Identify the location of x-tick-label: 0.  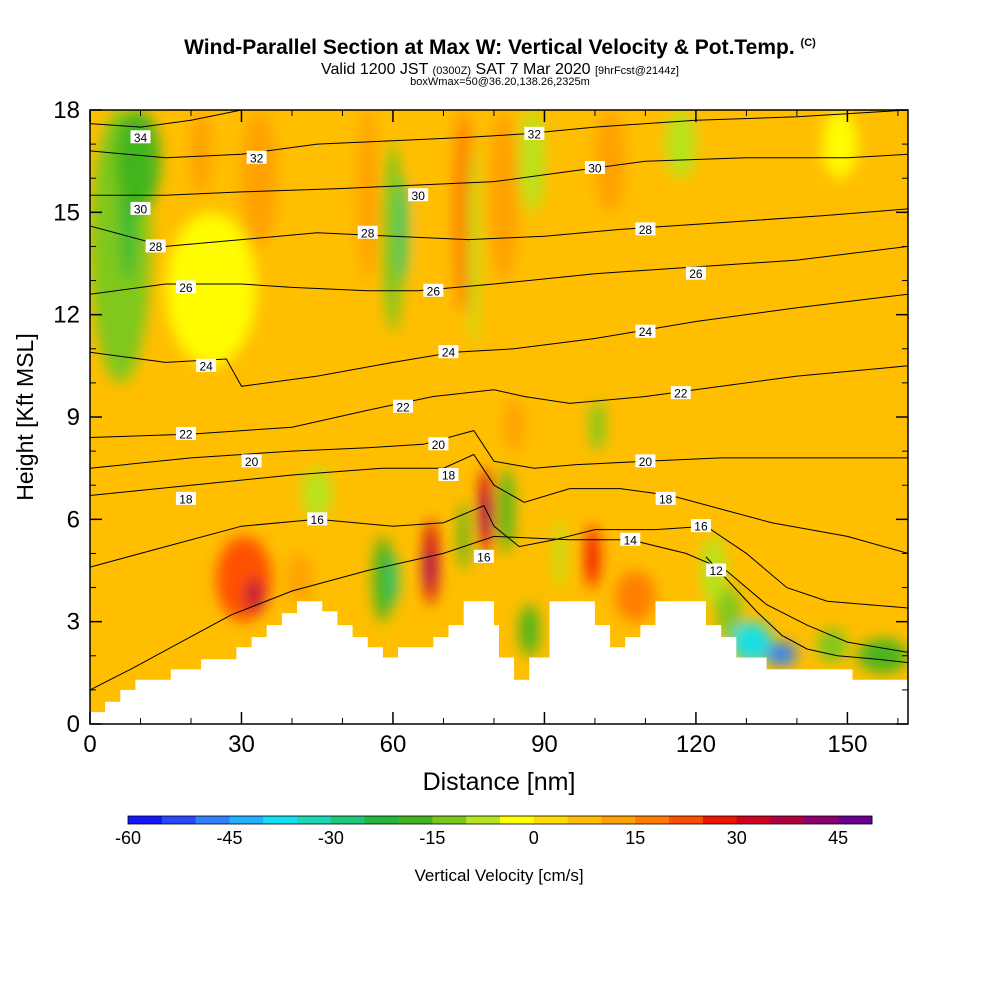
(89, 744).